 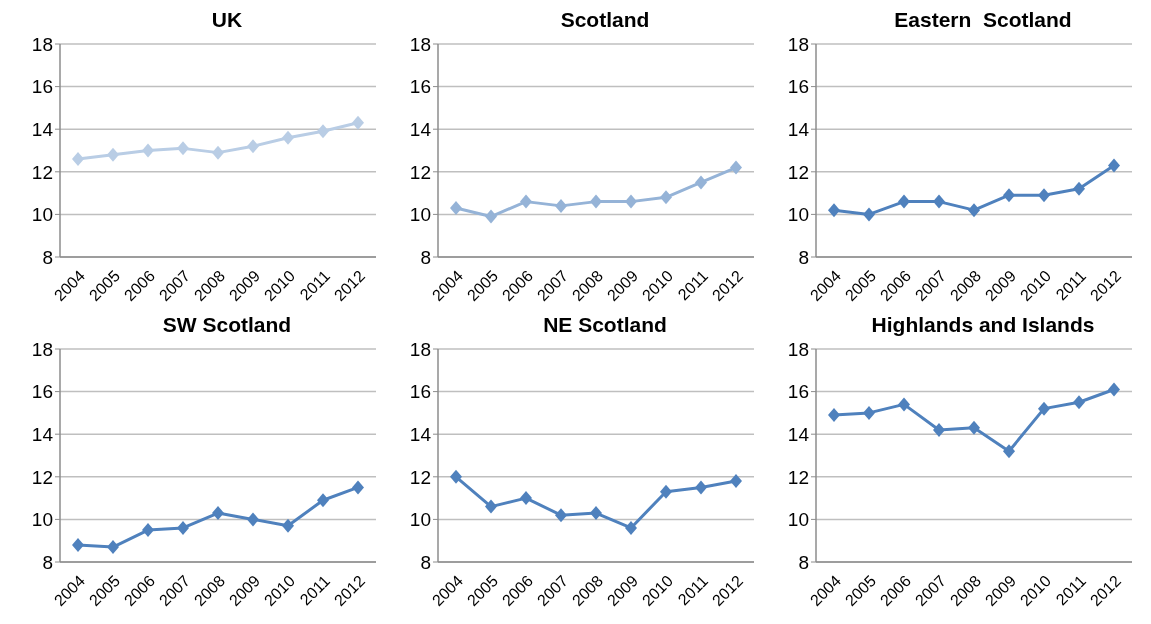 I want to click on chart-title: NE Scotland, so click(x=605, y=325).